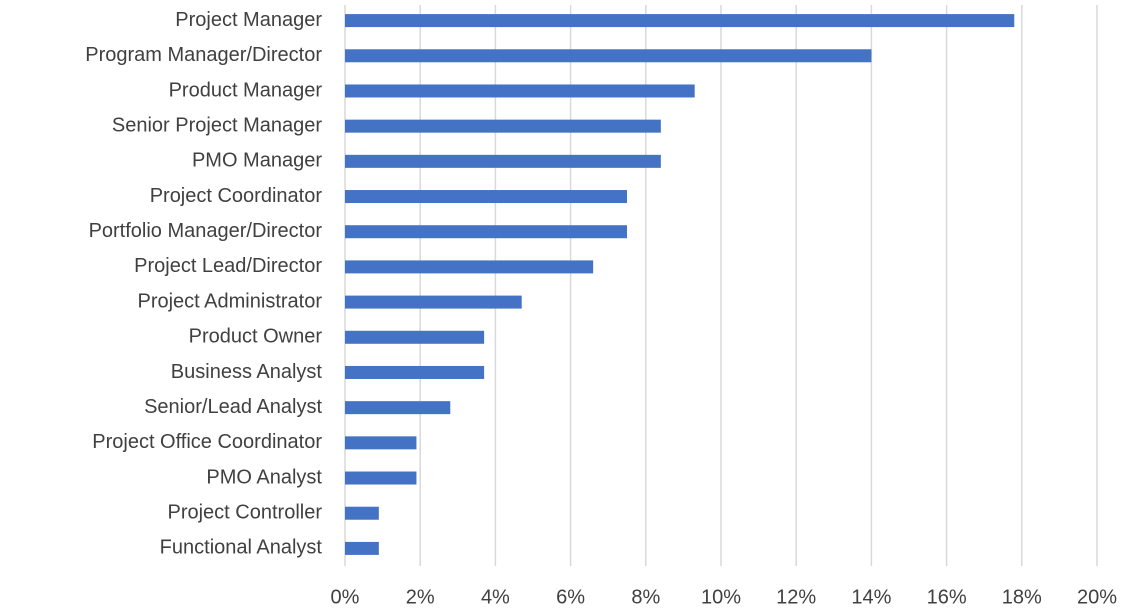 The image size is (1147, 609). Describe the element at coordinates (228, 266) in the screenshot. I see `y-tick-label: Project Lead/Director` at that location.